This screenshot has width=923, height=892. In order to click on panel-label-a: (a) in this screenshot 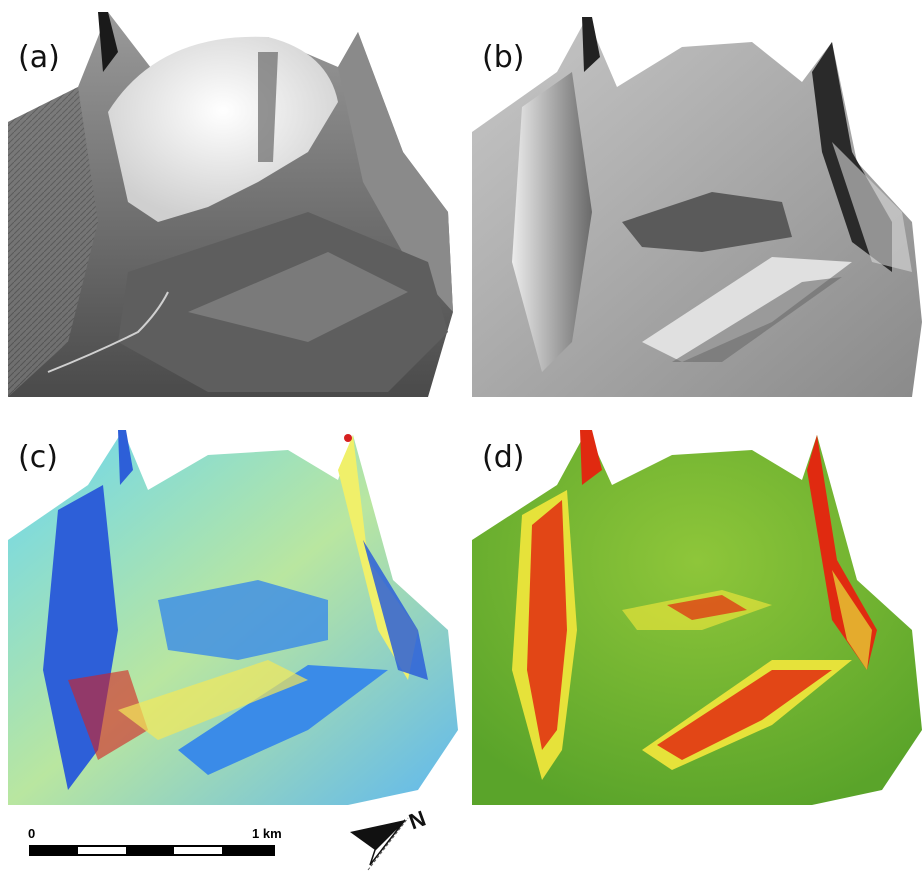, I will do `click(39, 57)`.